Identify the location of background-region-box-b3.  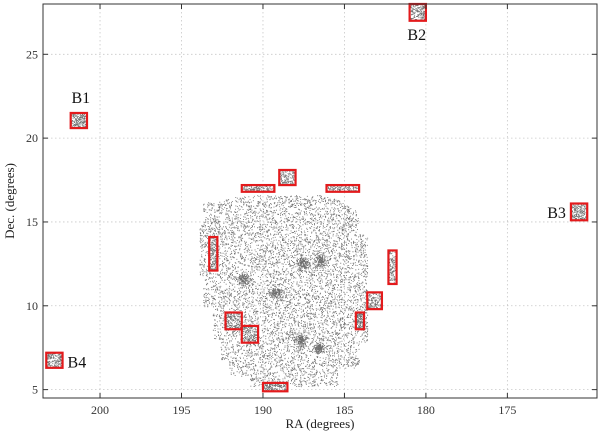
(579, 212).